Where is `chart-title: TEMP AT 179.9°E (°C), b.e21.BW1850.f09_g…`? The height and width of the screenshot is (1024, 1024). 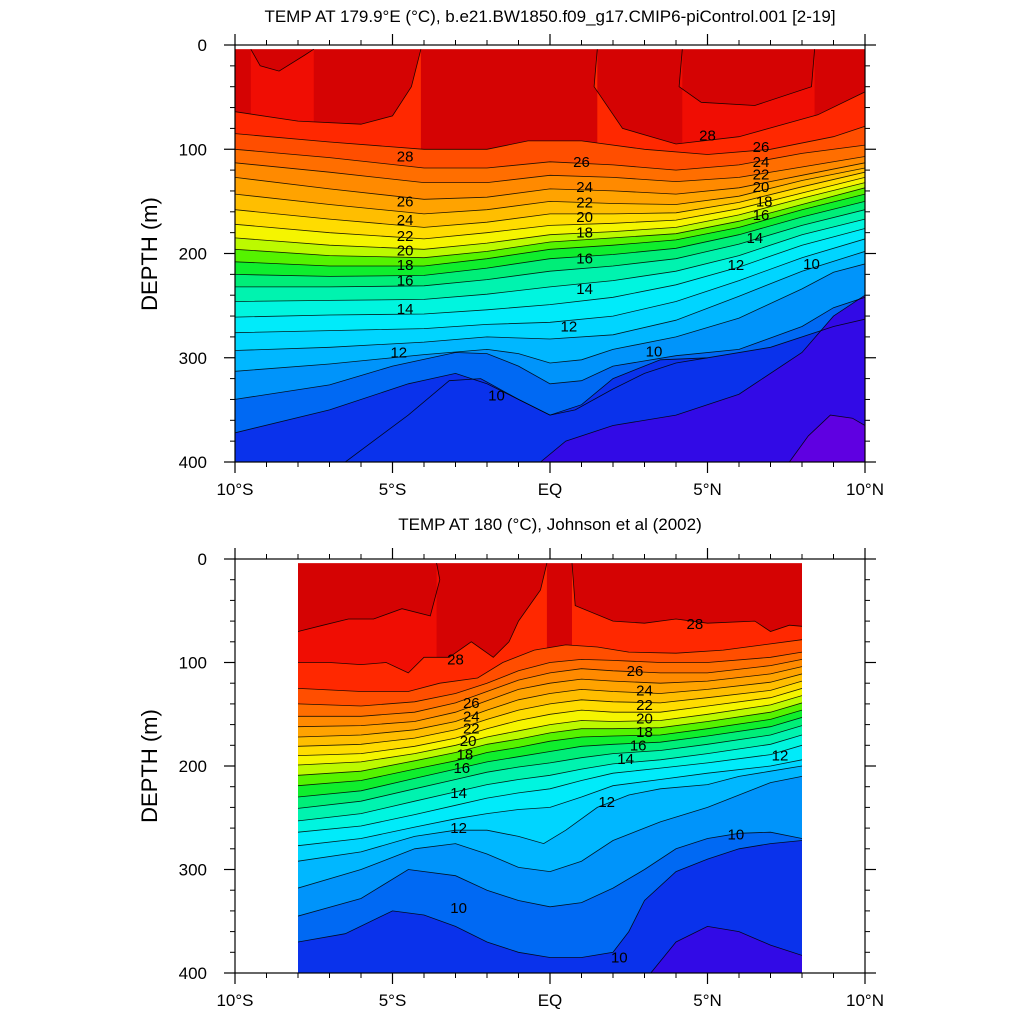
chart-title: TEMP AT 179.9°E (°C), b.e21.BW1850.f09_g… is located at coordinates (549, 16).